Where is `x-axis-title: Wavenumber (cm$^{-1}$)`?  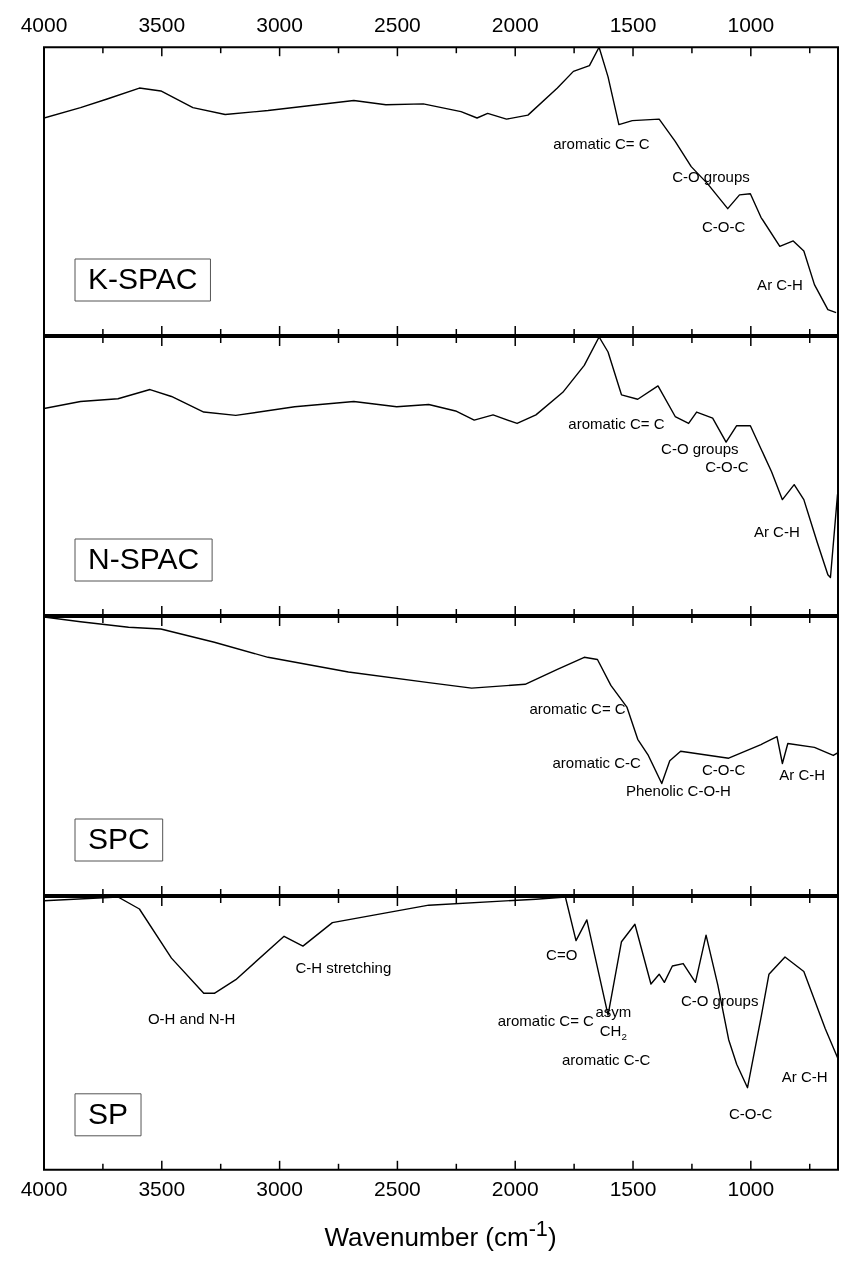
x-axis-title: Wavenumber (cm$^{-1}$) is located at coordinates (440, 1234).